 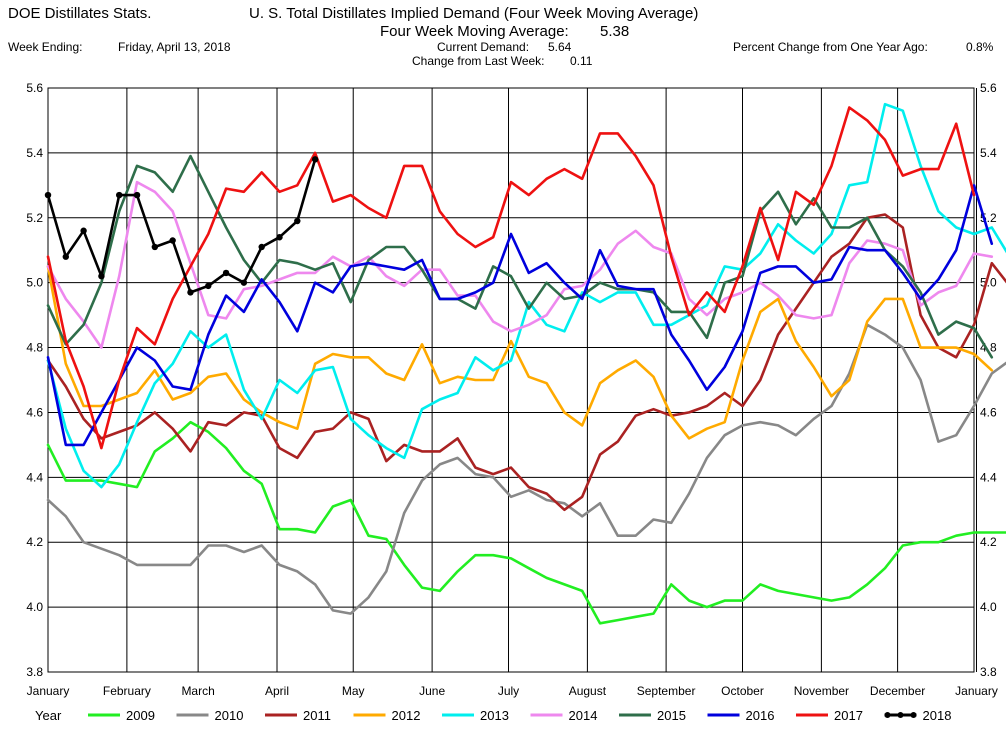 What do you see at coordinates (821, 691) in the screenshot?
I see `x-tick-label: November` at bounding box center [821, 691].